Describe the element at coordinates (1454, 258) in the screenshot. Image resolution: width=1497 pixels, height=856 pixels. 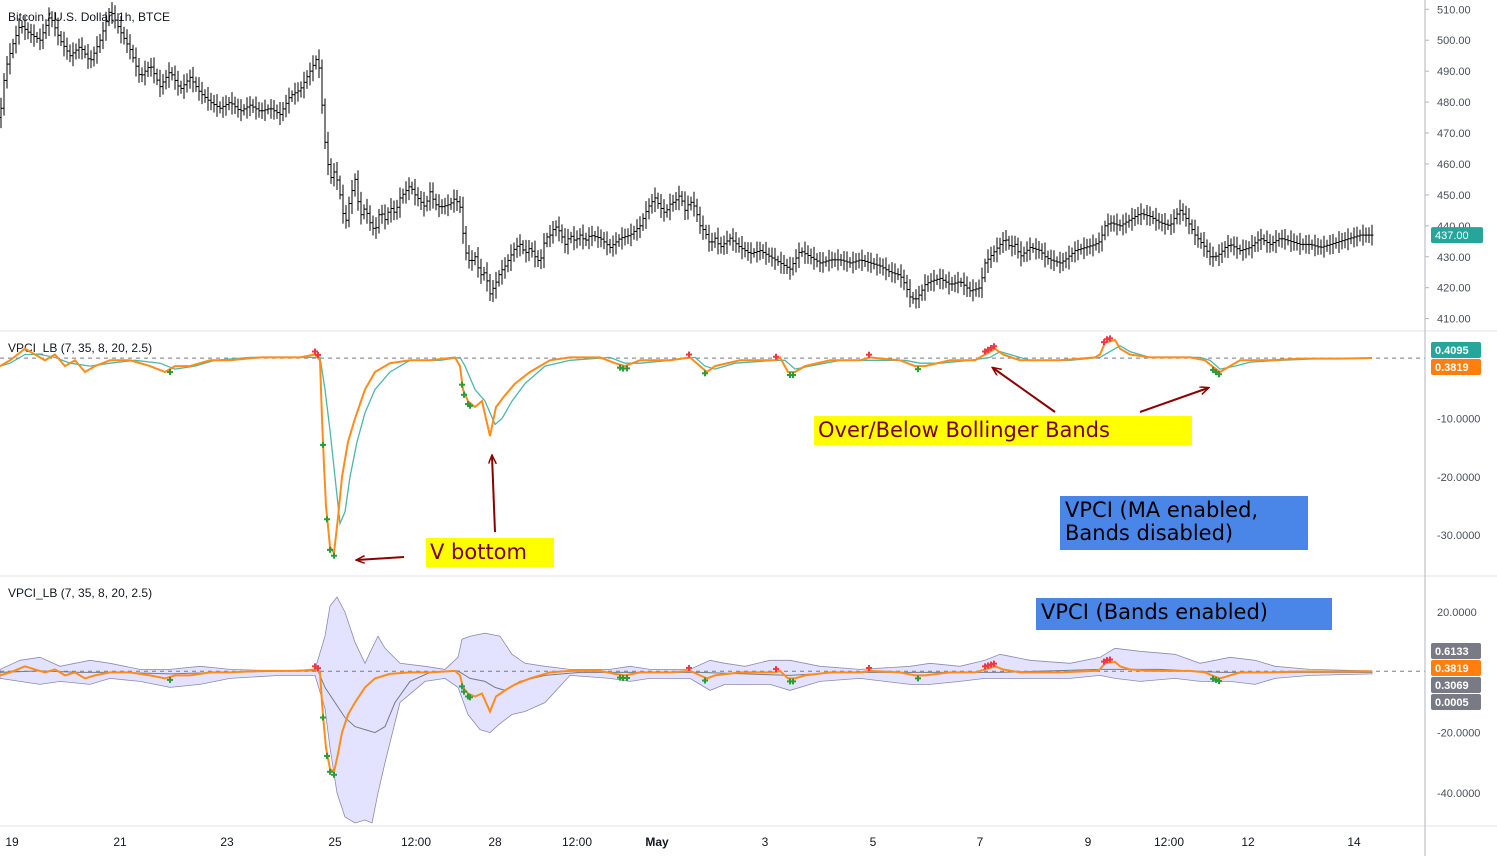
I see `price-tick-label: 430.00` at that location.